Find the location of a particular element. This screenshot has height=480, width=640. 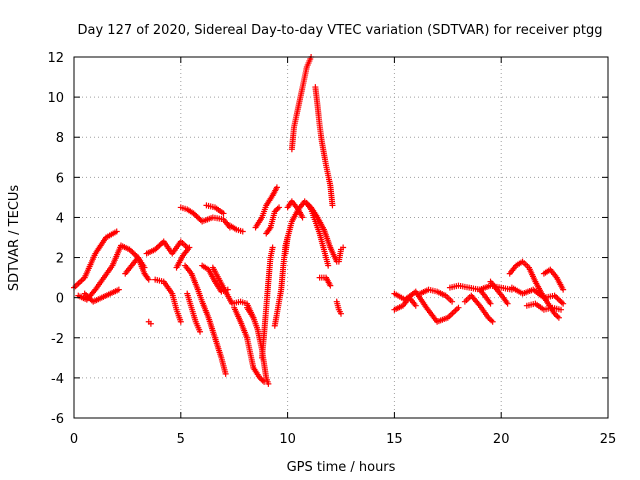

y-tick-label: 2 is located at coordinates (60, 259).